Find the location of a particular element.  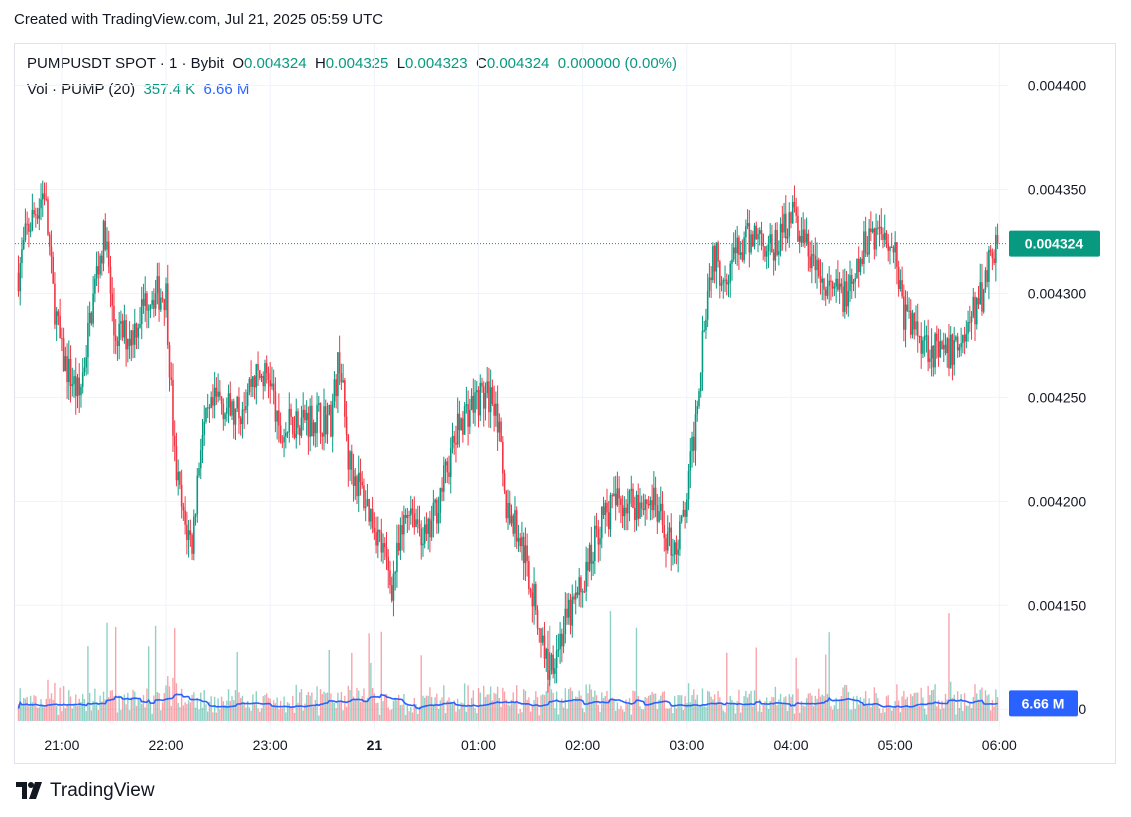

footer-logo: TradingView is located at coordinates (85, 791).